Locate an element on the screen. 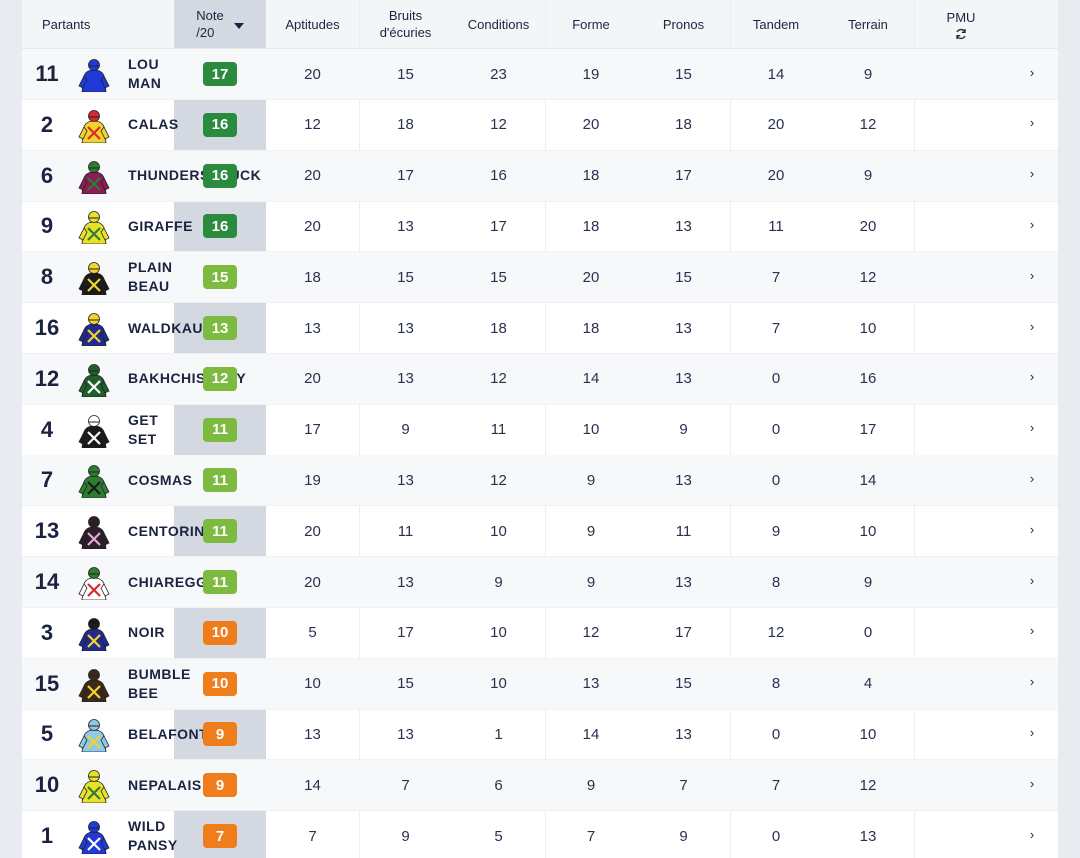 The height and width of the screenshot is (858, 1080). table-row: 2 CALAS 16 12 18 12 20 18 20 12 › is located at coordinates (540, 125).